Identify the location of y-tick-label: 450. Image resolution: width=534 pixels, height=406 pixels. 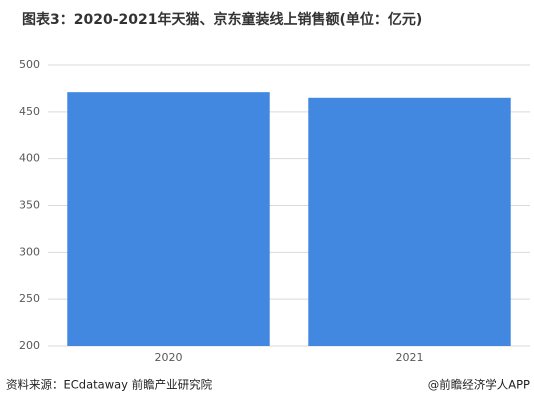
(29, 111).